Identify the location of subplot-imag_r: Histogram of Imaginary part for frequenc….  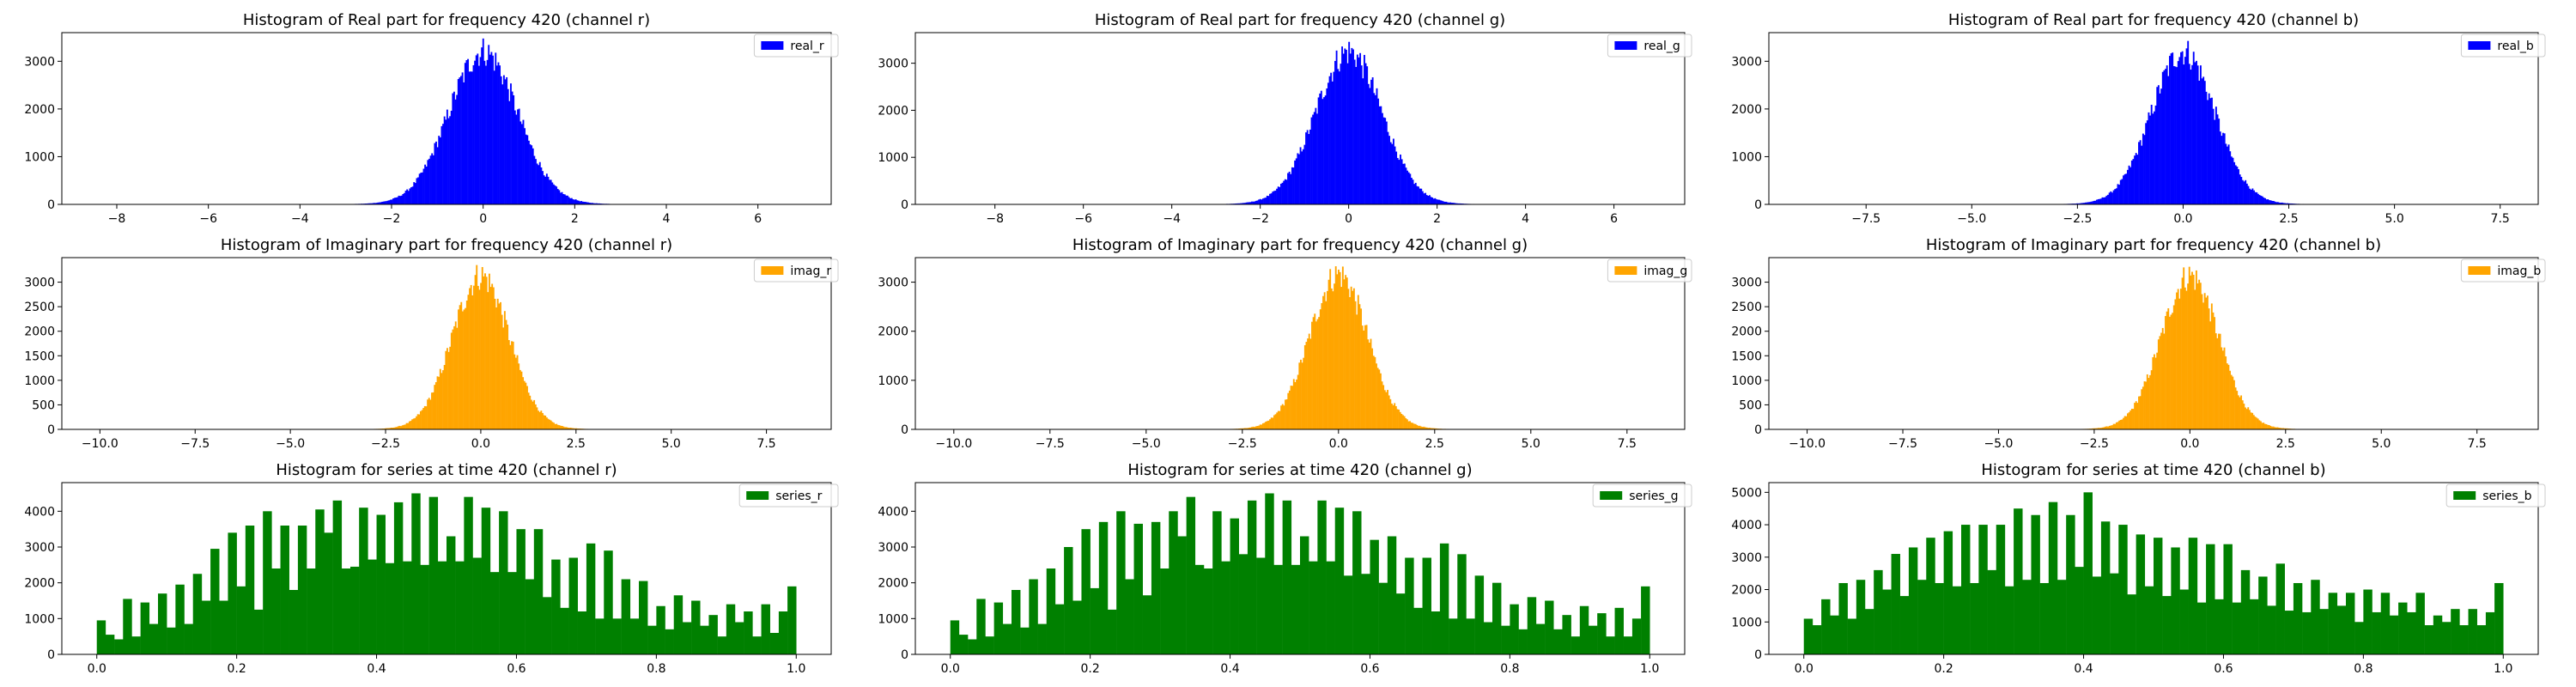
(431, 343).